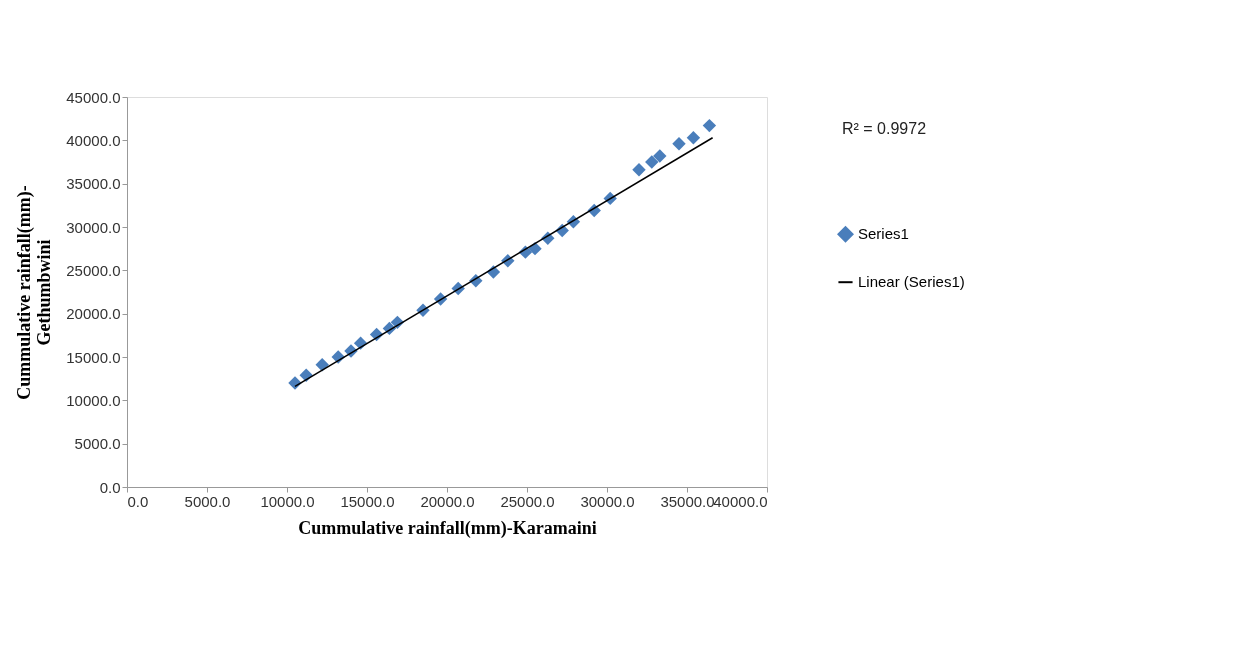 The image size is (1234, 669). I want to click on y-tick-label: 35000.0, so click(93, 184).